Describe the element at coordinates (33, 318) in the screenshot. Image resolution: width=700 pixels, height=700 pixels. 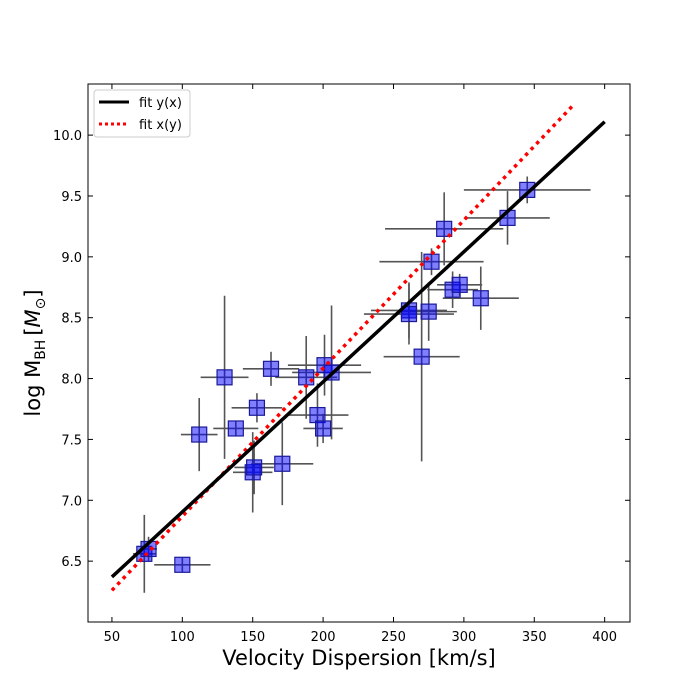
I see `y-axis-label-unit: M` at that location.